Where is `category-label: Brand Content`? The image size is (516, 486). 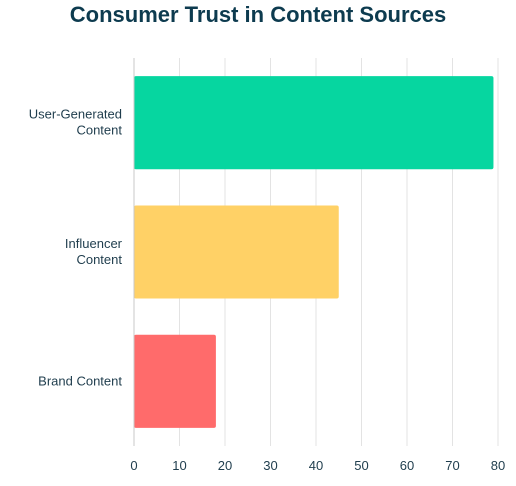 category-label: Brand Content is located at coordinates (80, 380).